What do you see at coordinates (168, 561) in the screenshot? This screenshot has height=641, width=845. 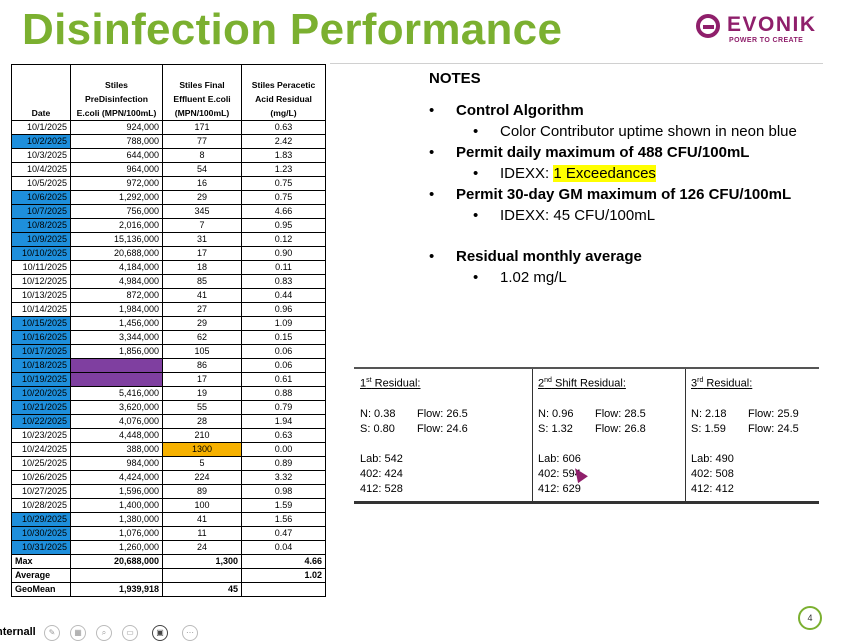 I see `summary-row: Max 20,688,000 1,300 4.66` at bounding box center [168, 561].